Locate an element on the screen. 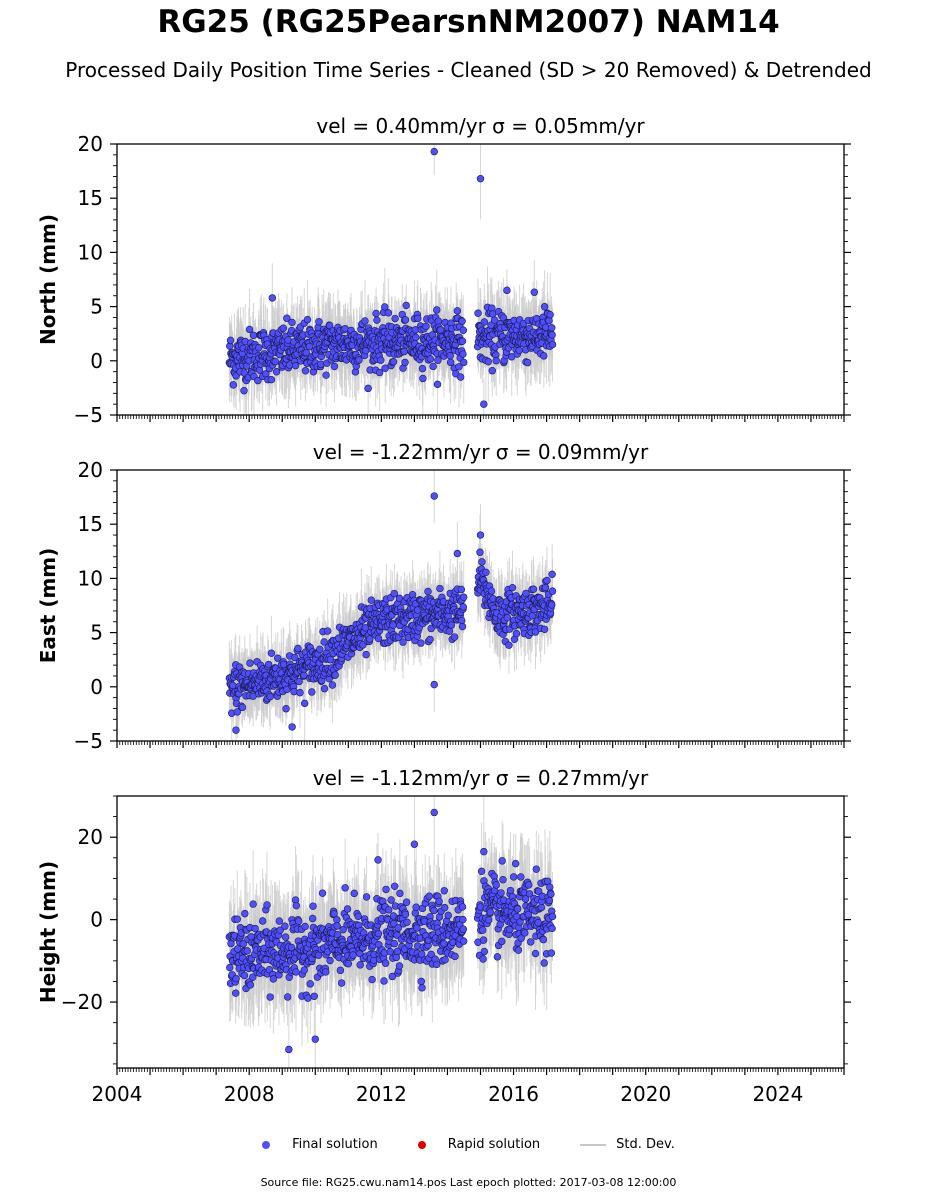 This screenshot has width=937, height=1200. y-tick-label: 10 is located at coordinates (90, 252).